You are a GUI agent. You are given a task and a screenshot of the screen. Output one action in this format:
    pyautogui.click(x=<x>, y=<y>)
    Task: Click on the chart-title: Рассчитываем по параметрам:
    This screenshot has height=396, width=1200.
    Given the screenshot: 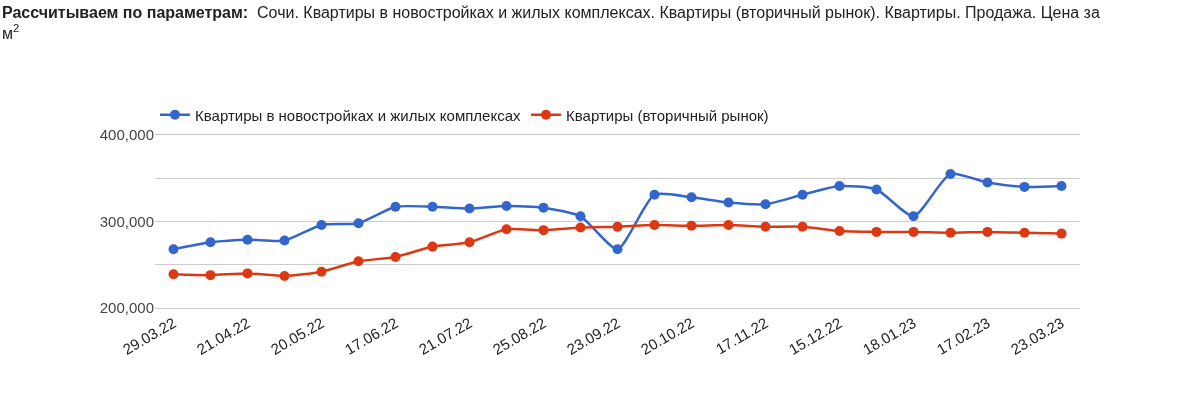 What is the action you would take?
    pyautogui.click(x=125, y=12)
    